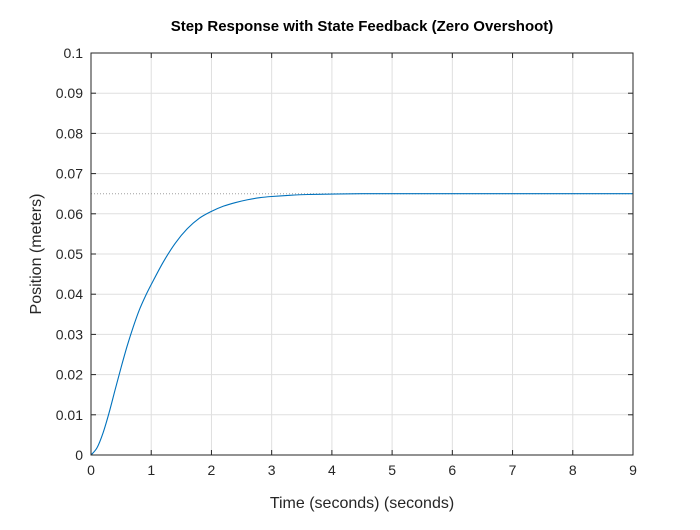 The image size is (700, 530). Describe the element at coordinates (69, 415) in the screenshot. I see `y-tick-label: 0.01` at that location.